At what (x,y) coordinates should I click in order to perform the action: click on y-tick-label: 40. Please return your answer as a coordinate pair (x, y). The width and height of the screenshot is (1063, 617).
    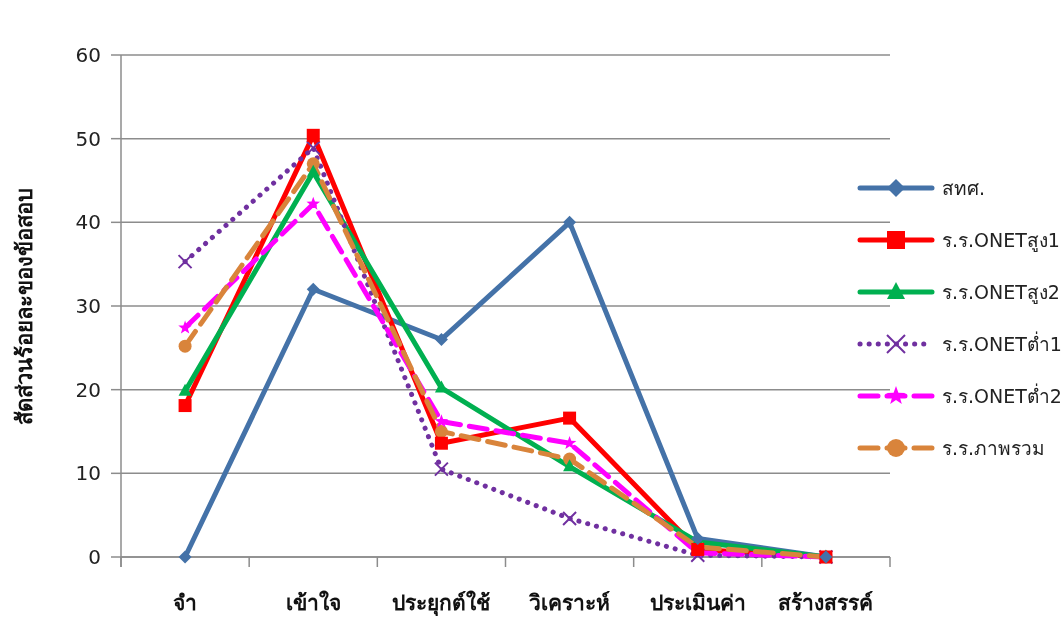
    Looking at the image, I should click on (88, 222).